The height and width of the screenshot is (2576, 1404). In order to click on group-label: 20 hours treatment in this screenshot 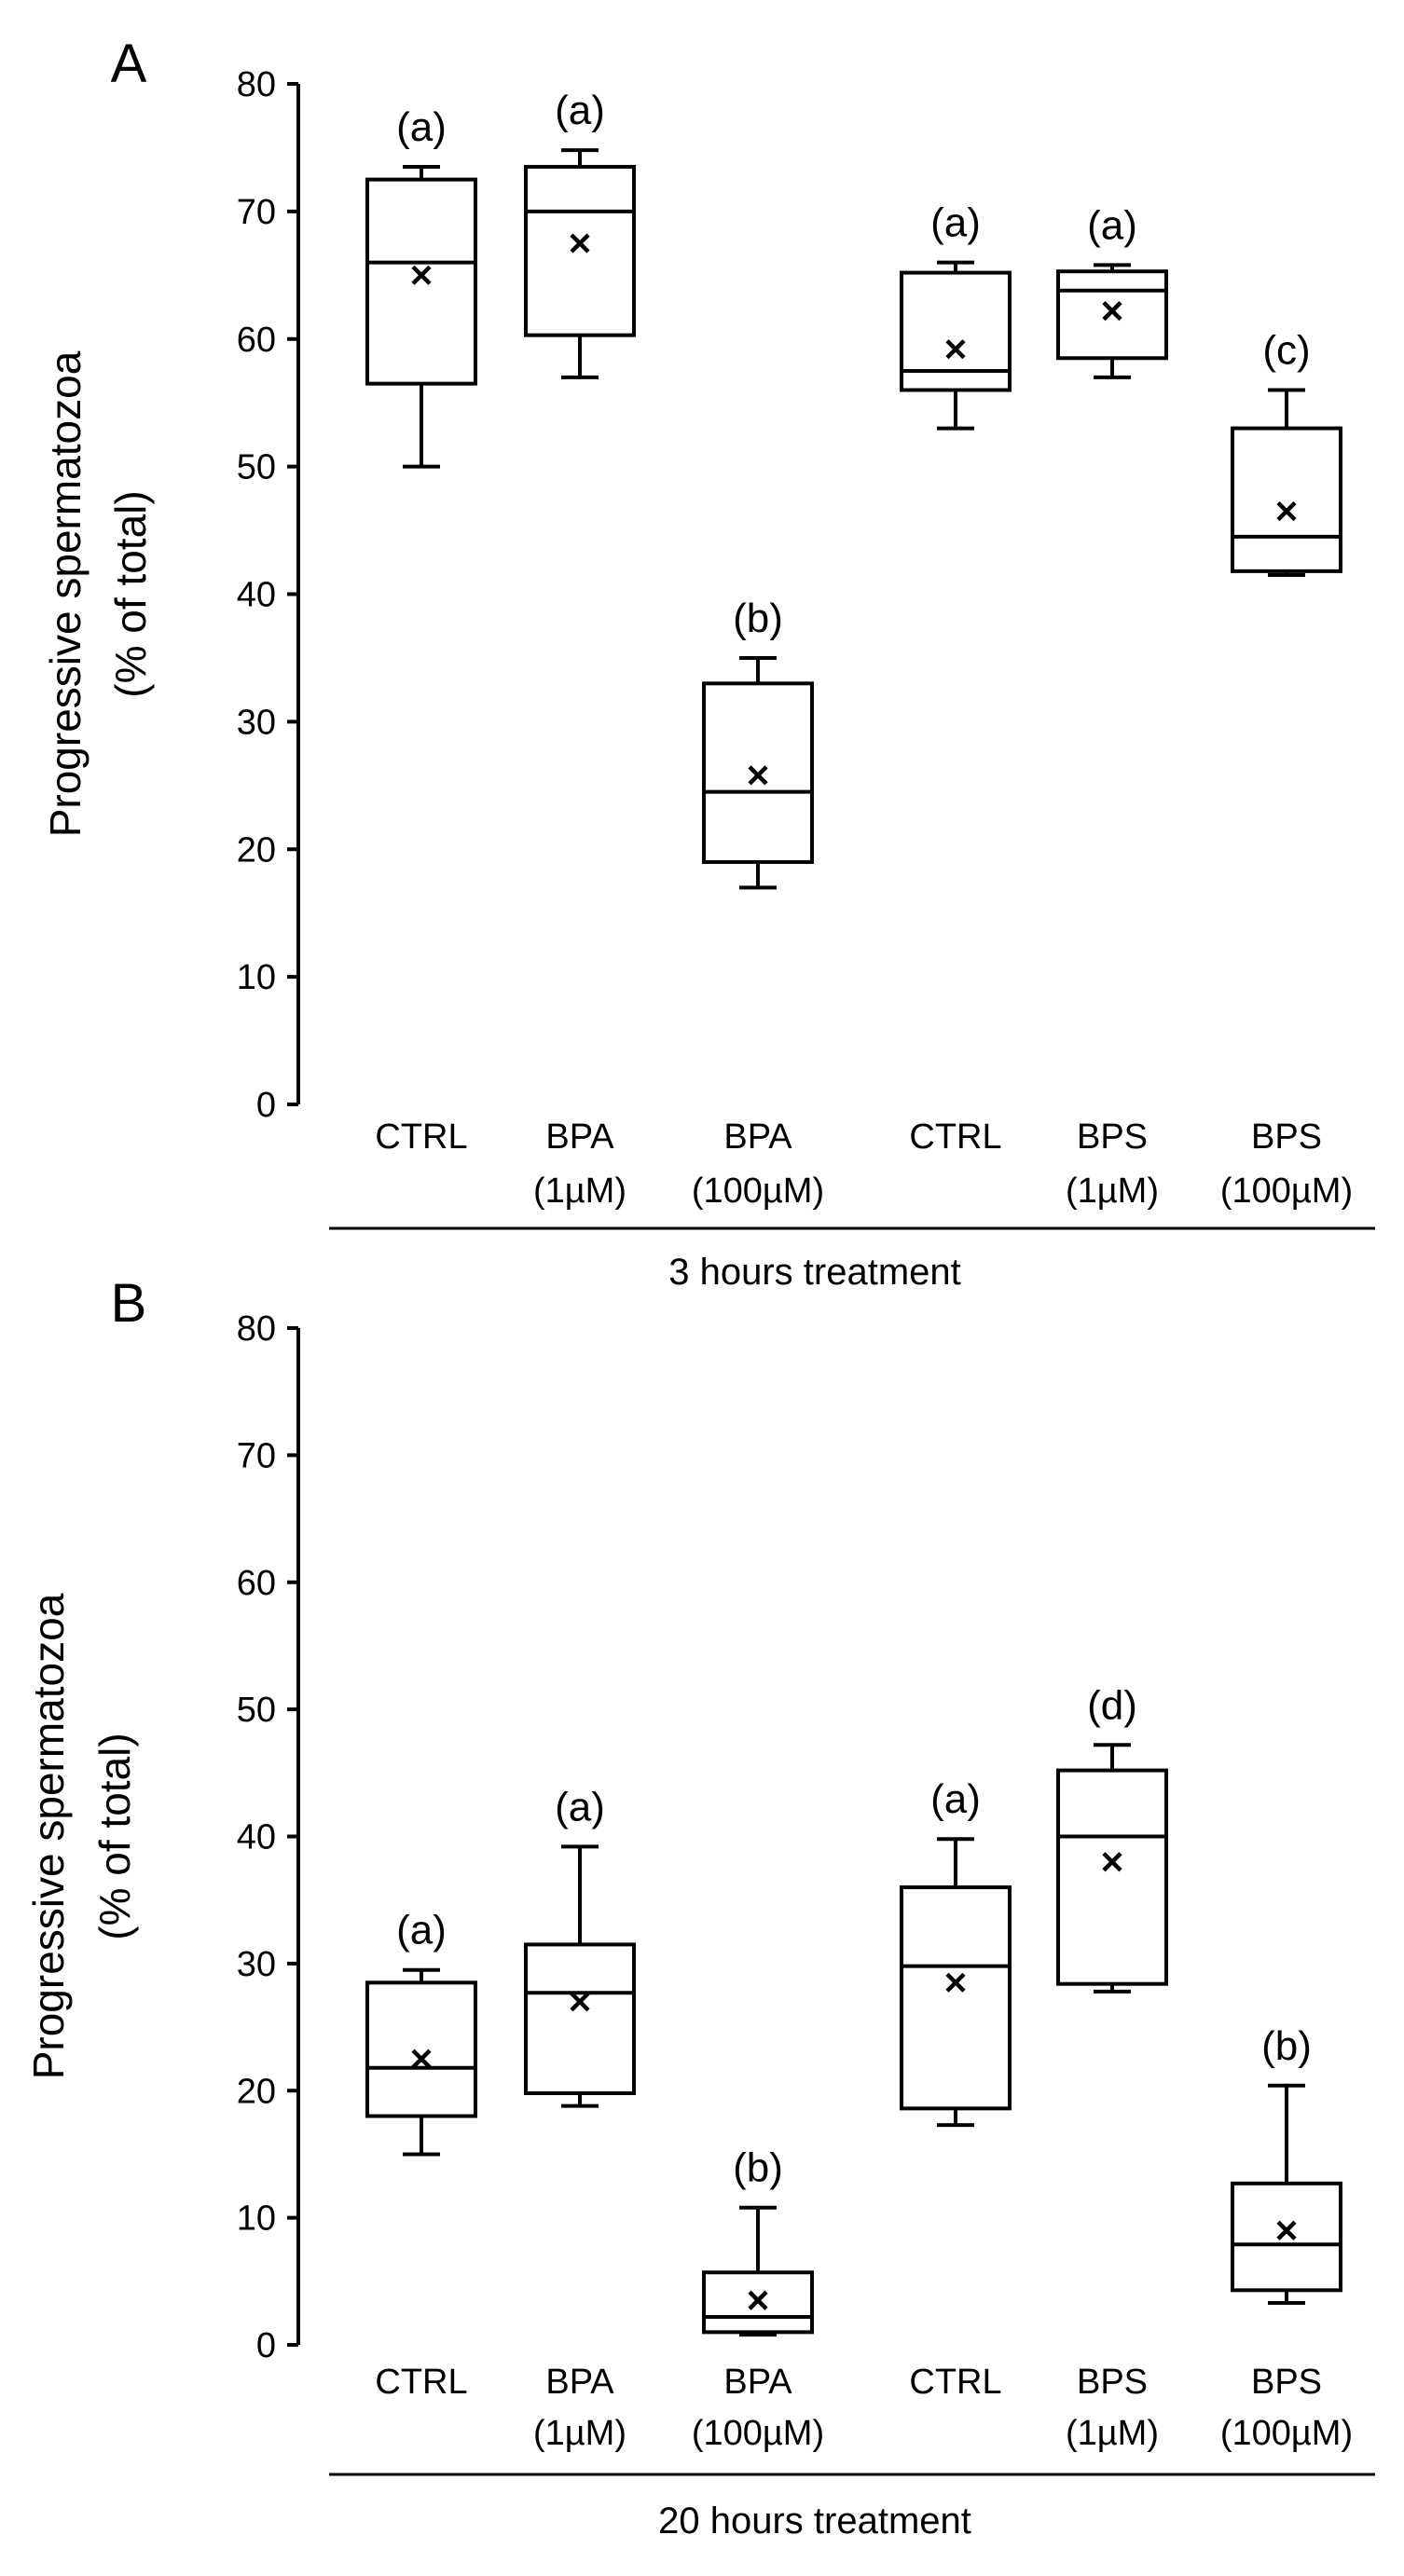, I will do `click(814, 2521)`.